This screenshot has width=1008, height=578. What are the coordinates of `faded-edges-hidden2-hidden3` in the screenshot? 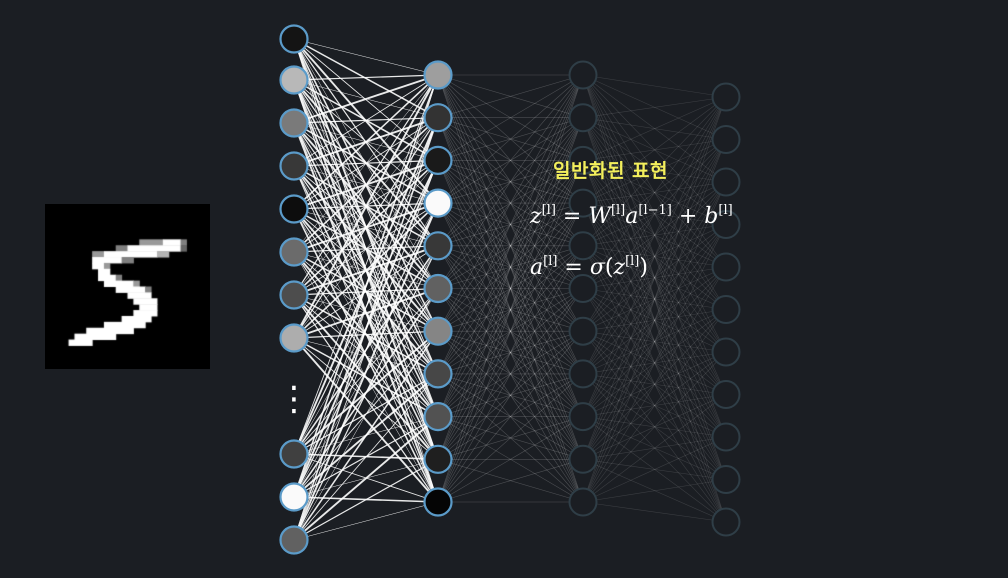 It's located at (654, 298).